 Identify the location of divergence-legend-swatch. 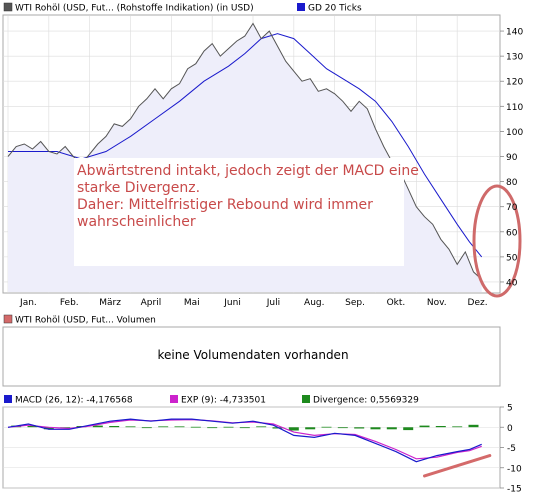
(306, 399).